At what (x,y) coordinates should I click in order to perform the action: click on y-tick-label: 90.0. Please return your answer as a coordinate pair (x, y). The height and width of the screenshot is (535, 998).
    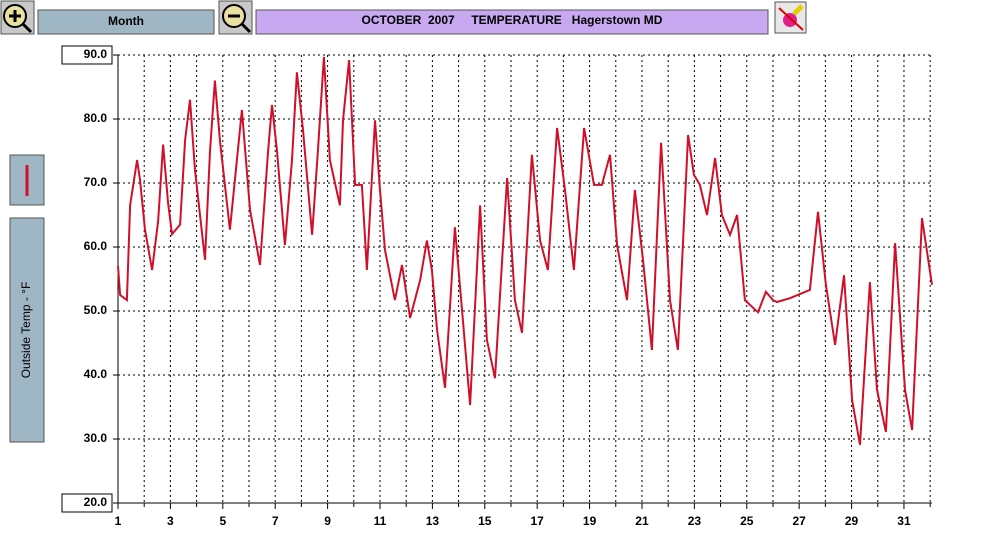
    Looking at the image, I should click on (96, 54).